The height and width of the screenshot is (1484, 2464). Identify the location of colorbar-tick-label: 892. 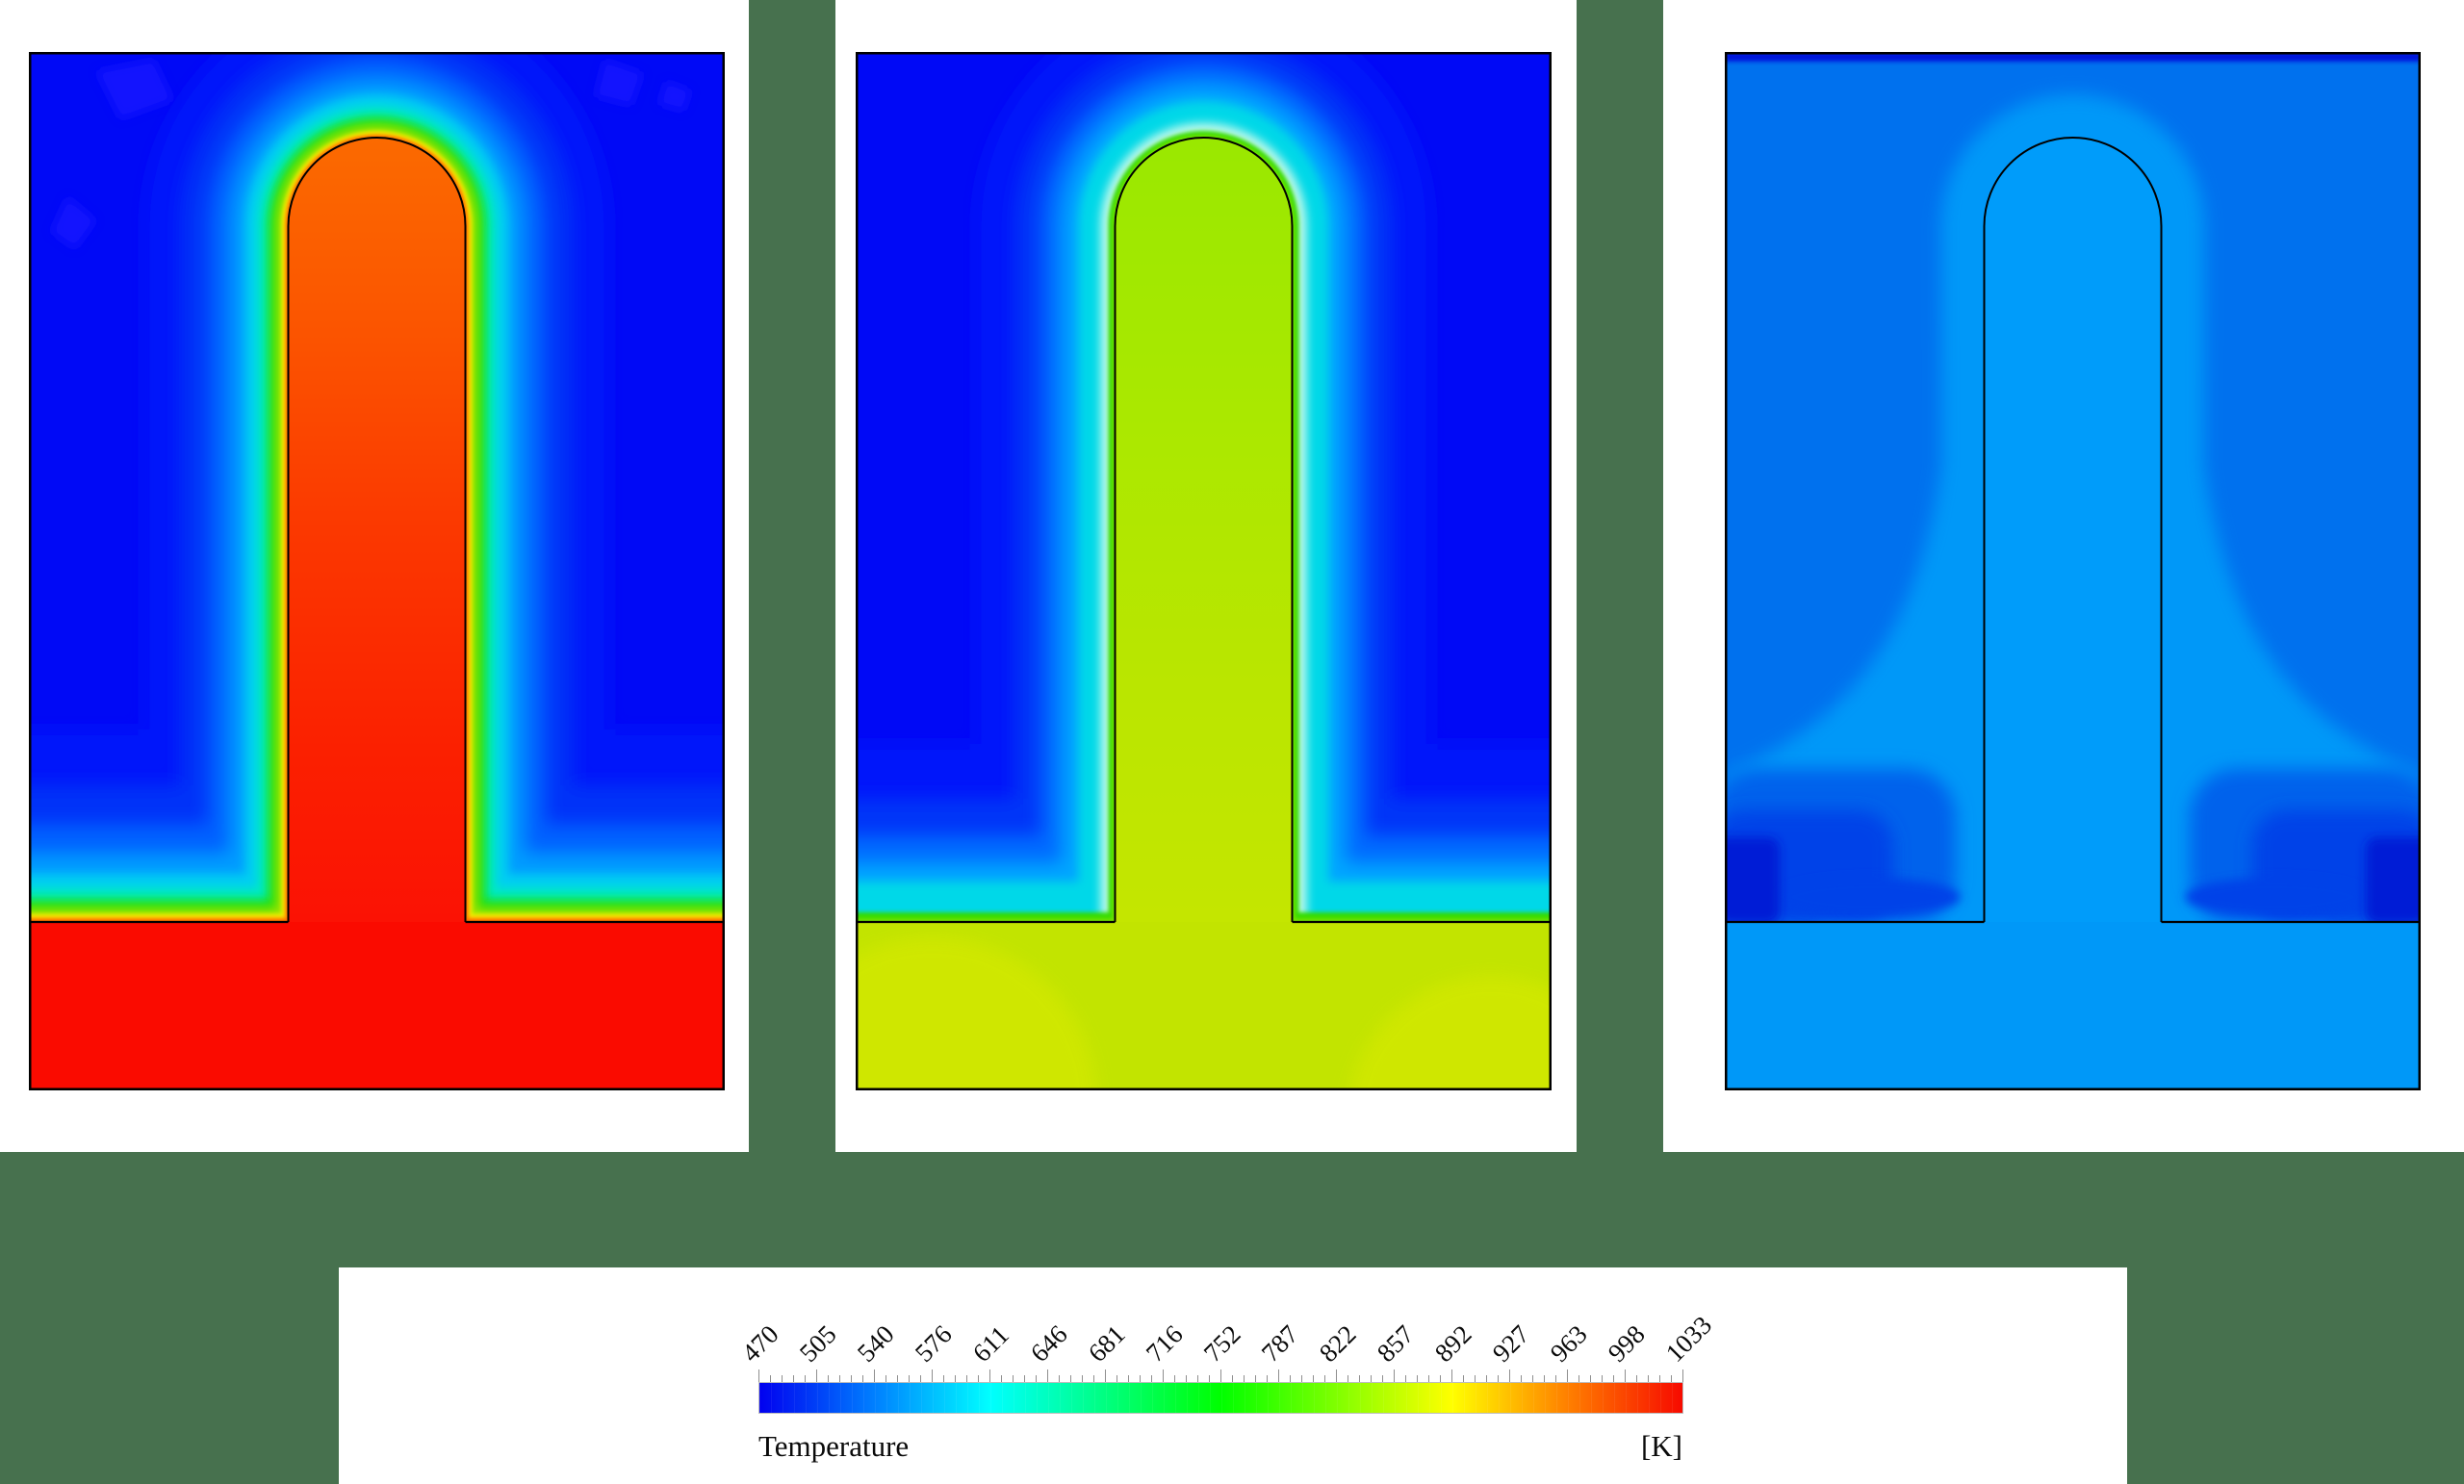
(1452, 1344).